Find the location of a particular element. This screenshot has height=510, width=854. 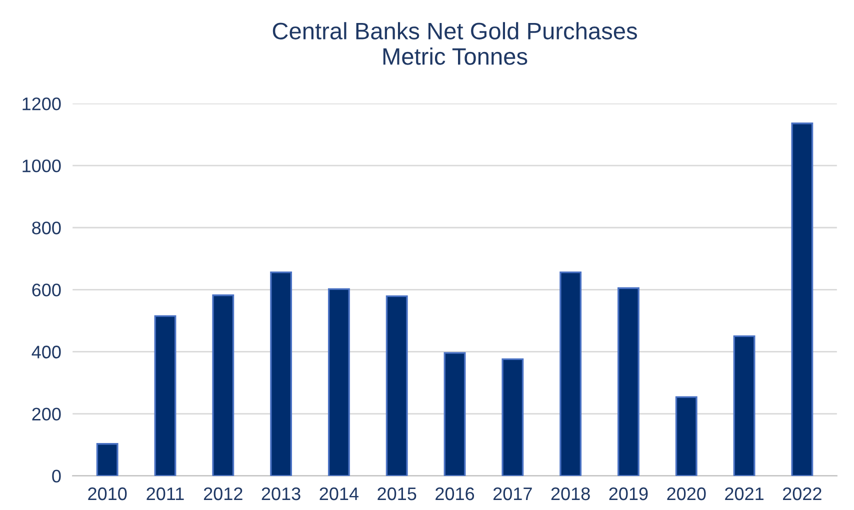

y-tick-label: 600 is located at coordinates (46, 290).